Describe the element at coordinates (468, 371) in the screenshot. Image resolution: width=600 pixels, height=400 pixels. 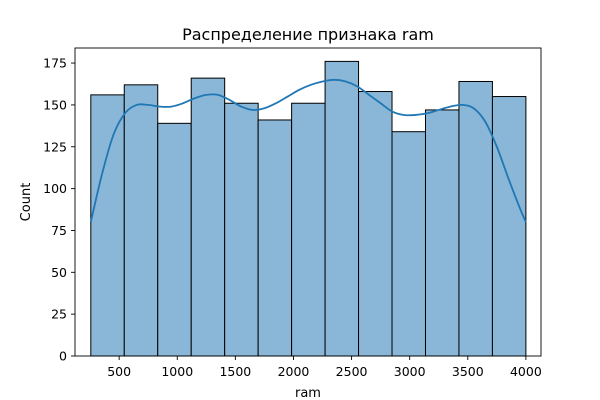
I see `x-tick-label: 3500` at that location.